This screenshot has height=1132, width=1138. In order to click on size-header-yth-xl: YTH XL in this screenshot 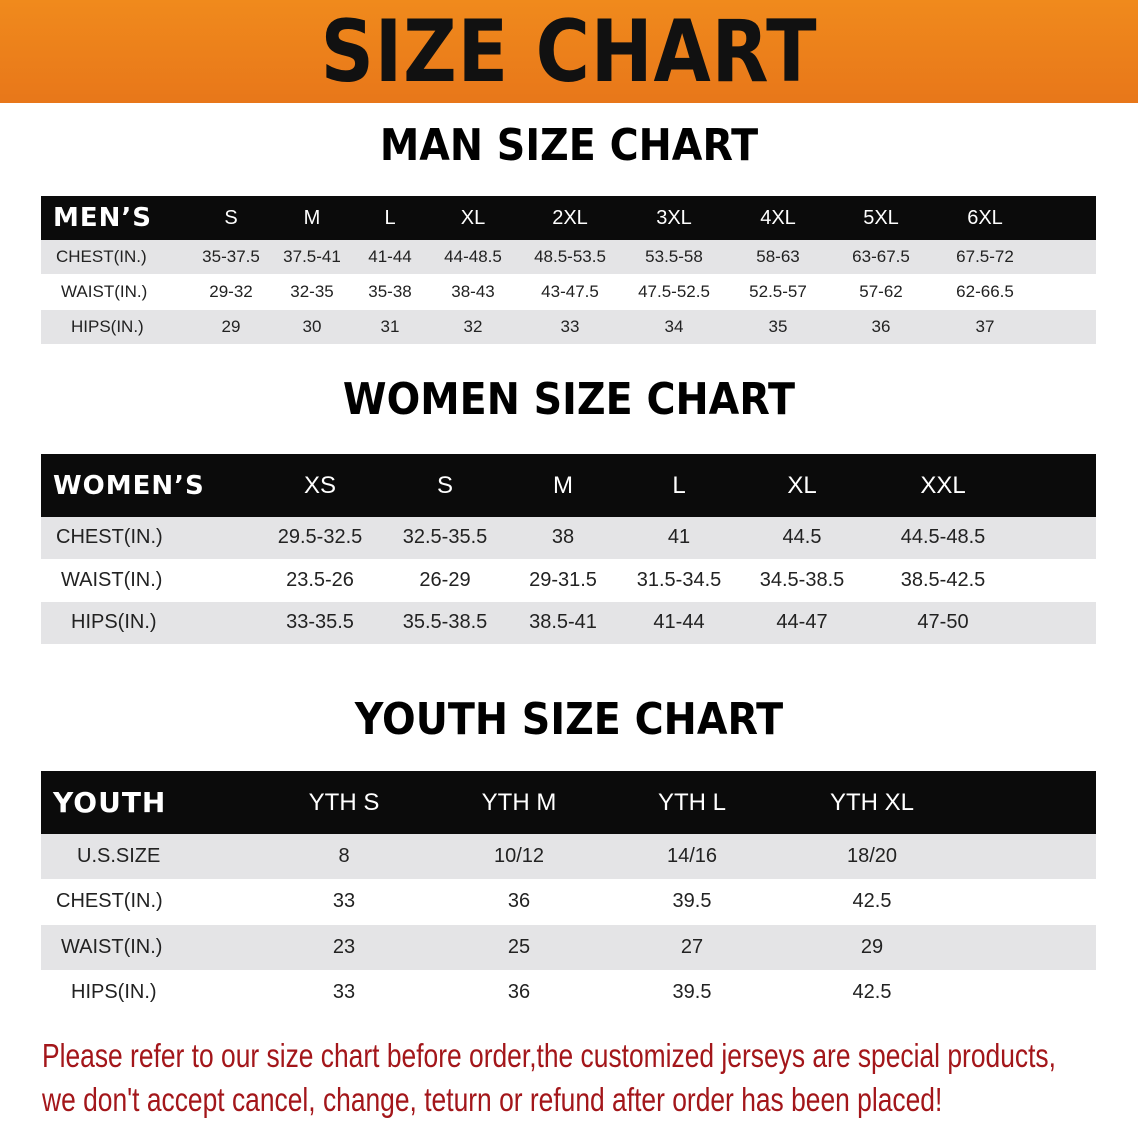, I will do `click(872, 802)`.